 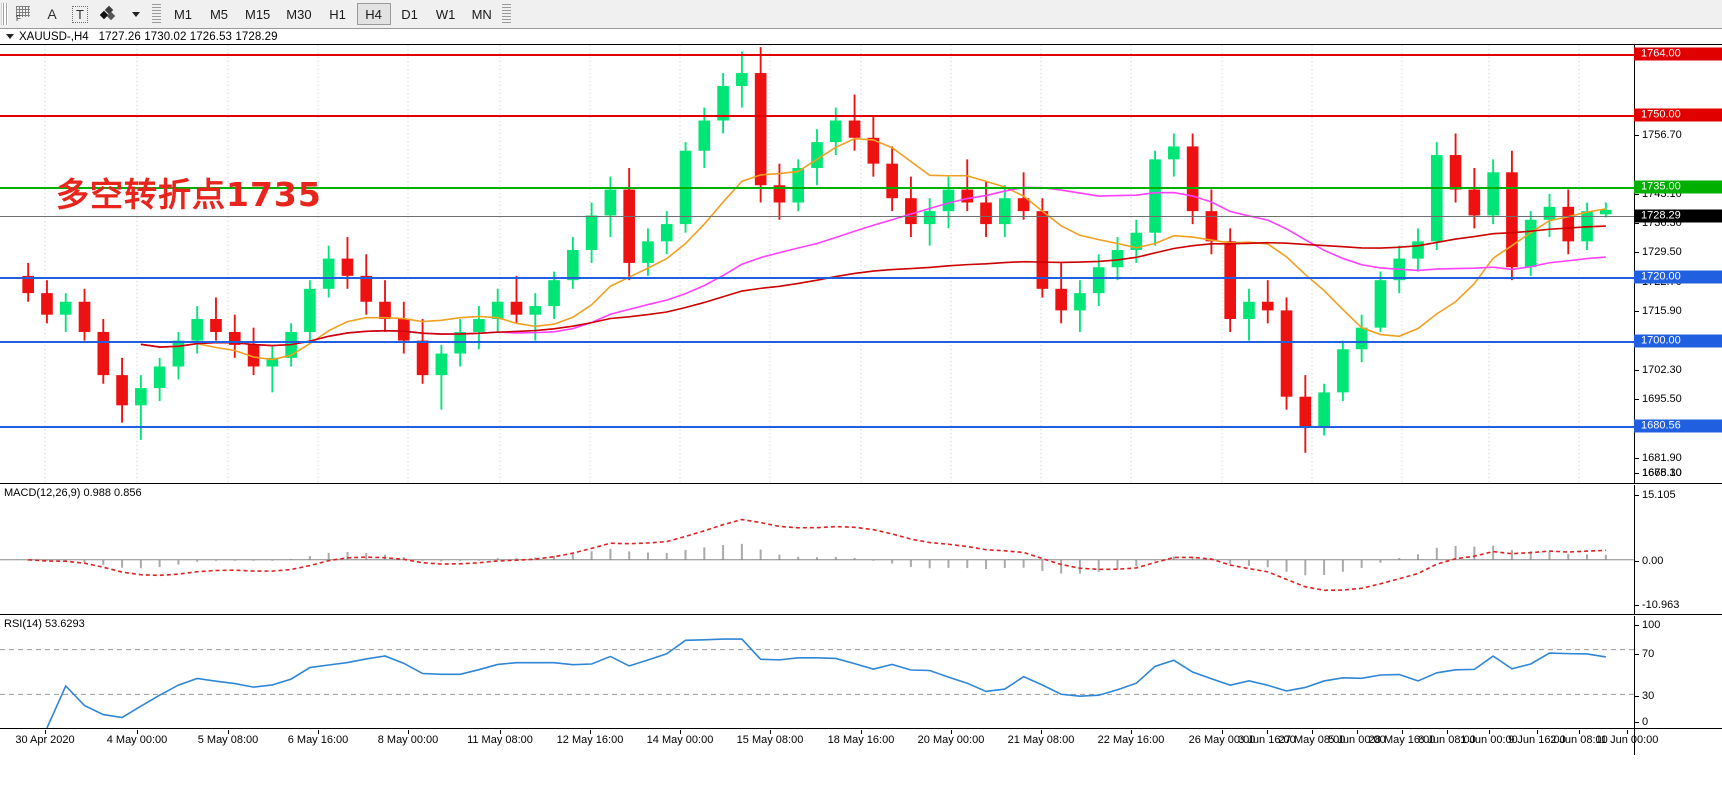 What do you see at coordinates (1402, 740) in the screenshot?
I see `time-axis-label: 28 May 16:00` at bounding box center [1402, 740].